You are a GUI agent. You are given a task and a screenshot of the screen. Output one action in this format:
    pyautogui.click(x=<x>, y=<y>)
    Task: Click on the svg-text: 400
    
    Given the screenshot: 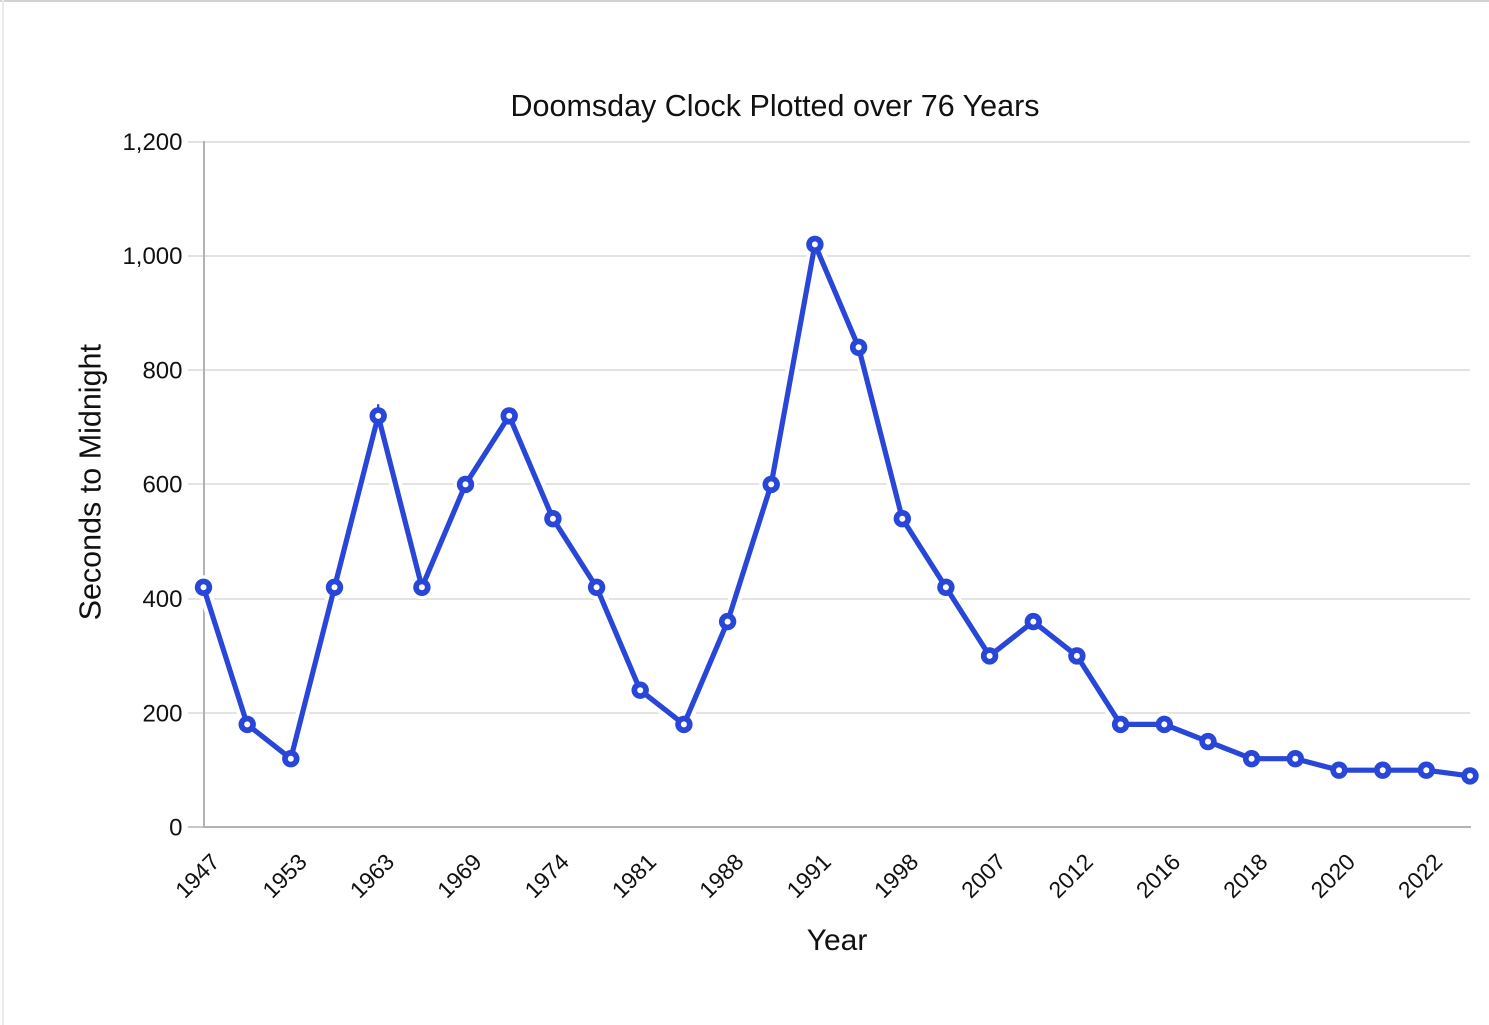 What is the action you would take?
    pyautogui.click(x=162, y=599)
    